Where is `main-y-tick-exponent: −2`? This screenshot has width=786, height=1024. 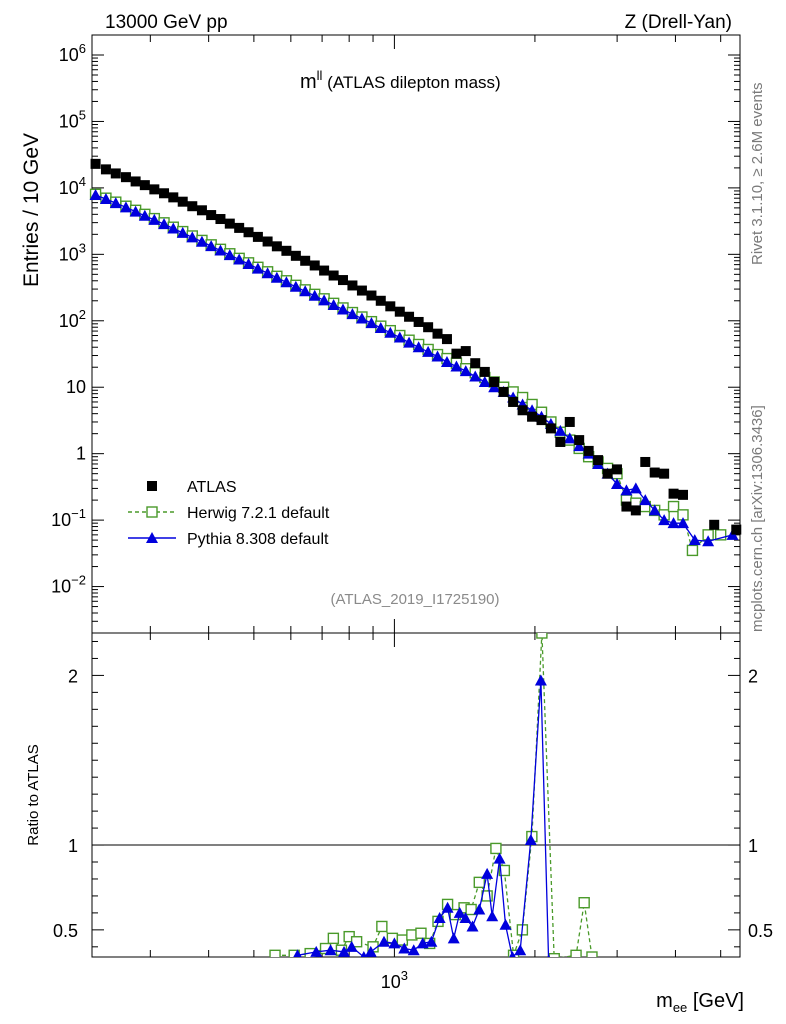
main-y-tick-exponent: −2 is located at coordinates (78, 580).